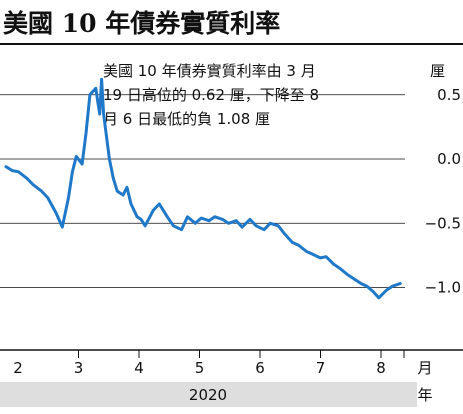  Describe the element at coordinates (186, 119) in the screenshot. I see `annotation-line-3: 月 6 日最低的負 1.08 厘` at that location.